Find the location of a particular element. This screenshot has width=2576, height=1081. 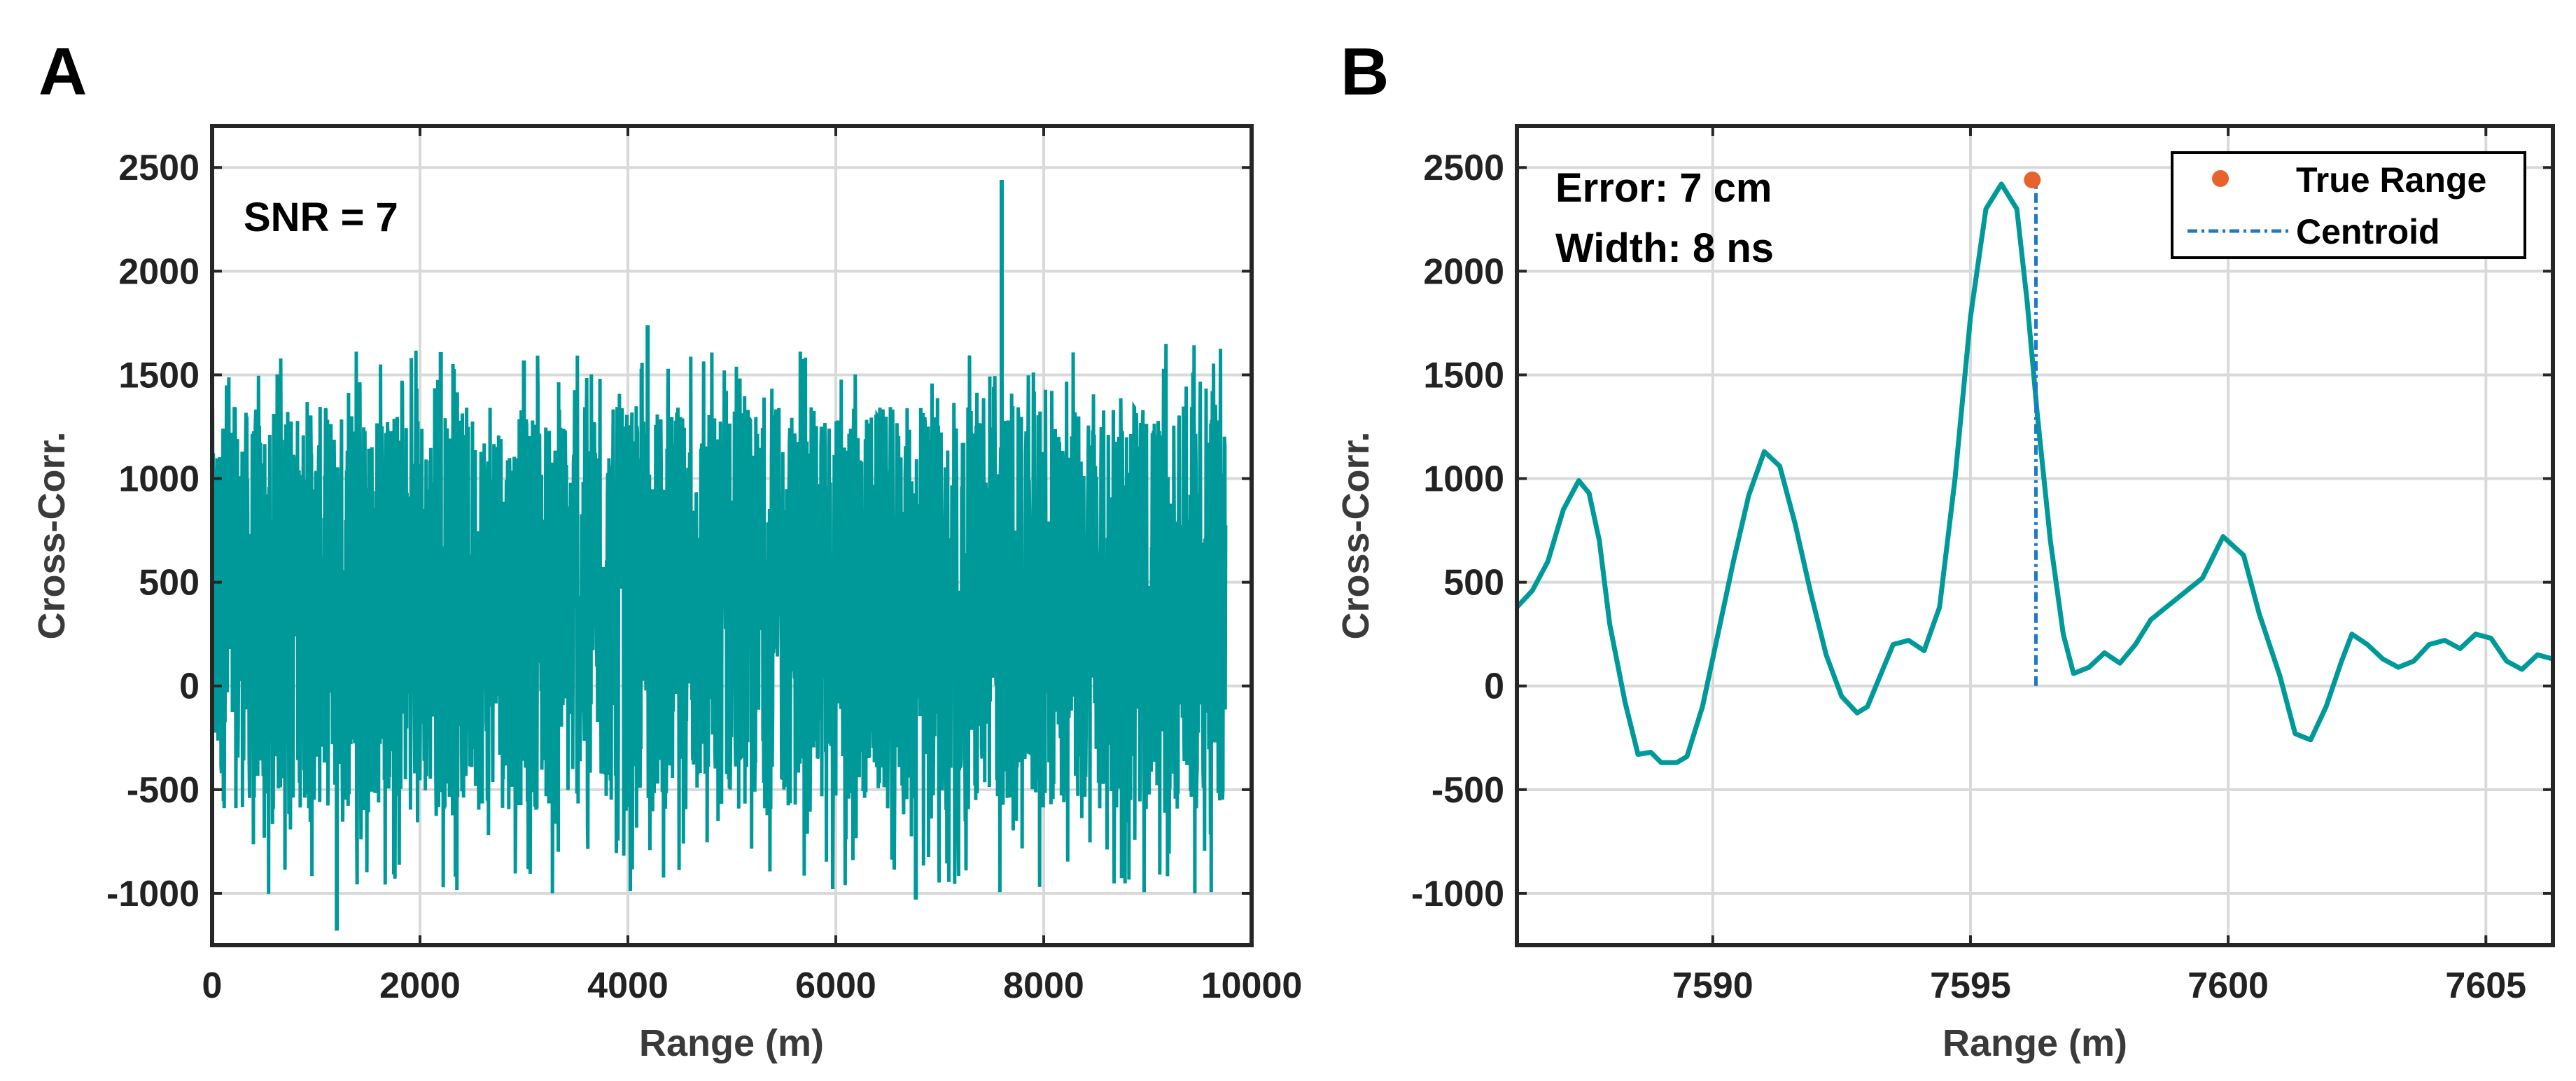

legend: True Range Centroid is located at coordinates (2348, 205).